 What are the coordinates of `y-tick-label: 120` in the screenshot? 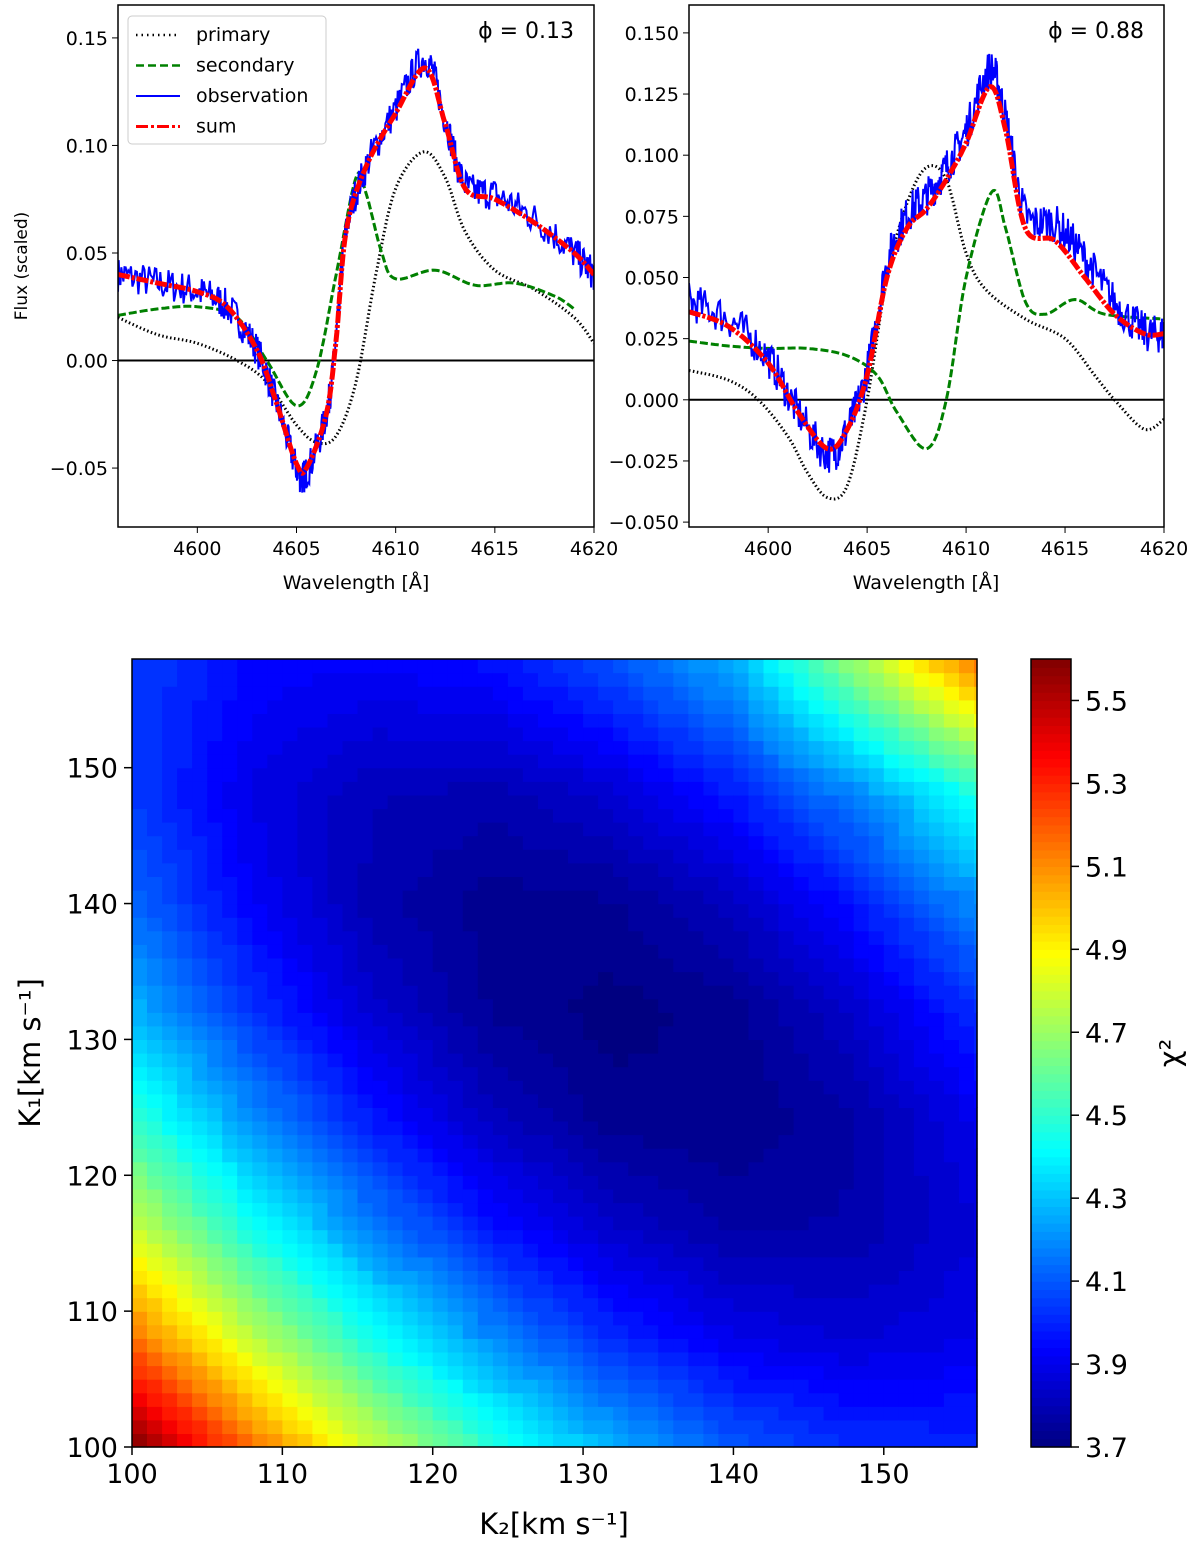 It's located at (92, 1176).